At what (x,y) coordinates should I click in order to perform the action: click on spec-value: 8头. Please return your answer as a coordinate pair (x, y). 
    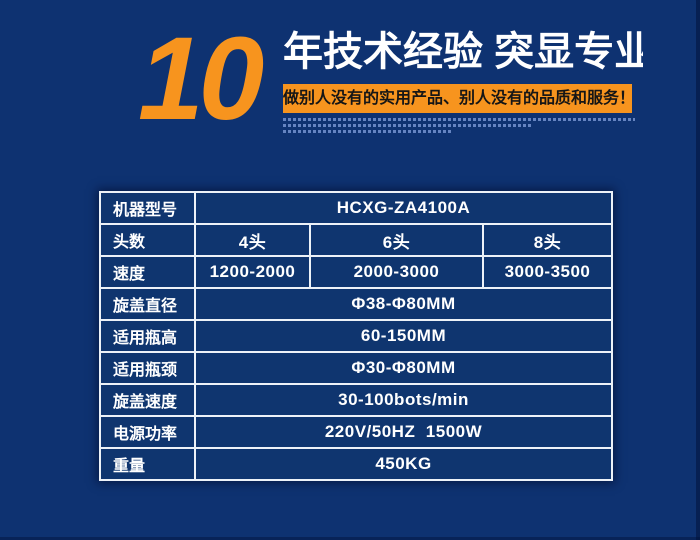
    Looking at the image, I should click on (547, 240).